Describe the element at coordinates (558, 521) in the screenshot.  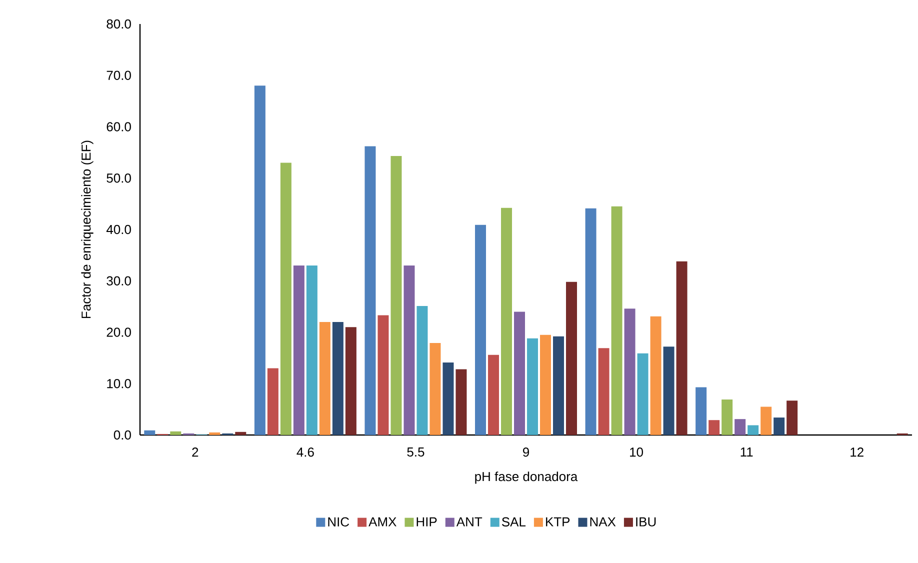
I see `legend-label: KTP` at that location.